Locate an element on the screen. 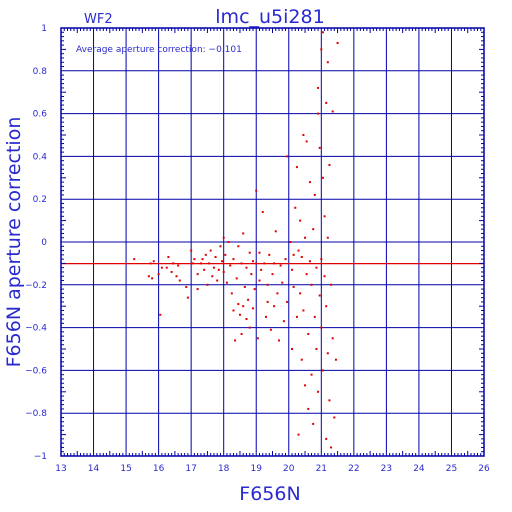 The image size is (512, 512). y-tick-label: 0.6 is located at coordinates (40, 115).